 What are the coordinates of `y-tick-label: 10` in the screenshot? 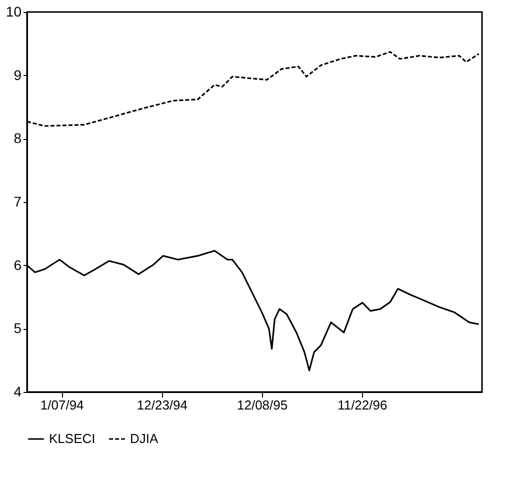 It's located at (14, 12).